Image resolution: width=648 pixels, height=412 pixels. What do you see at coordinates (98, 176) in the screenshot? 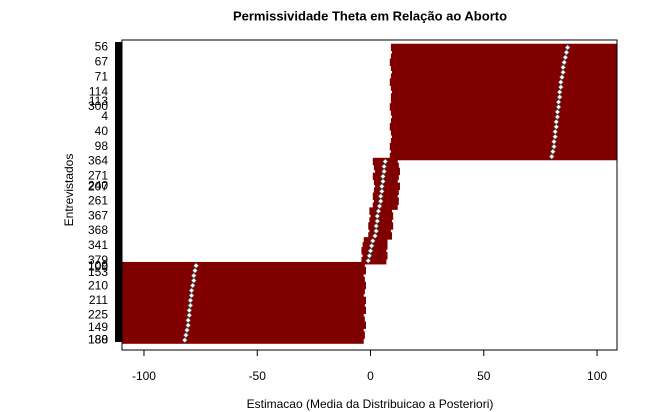
I see `y-tick-label: 271` at bounding box center [98, 176].